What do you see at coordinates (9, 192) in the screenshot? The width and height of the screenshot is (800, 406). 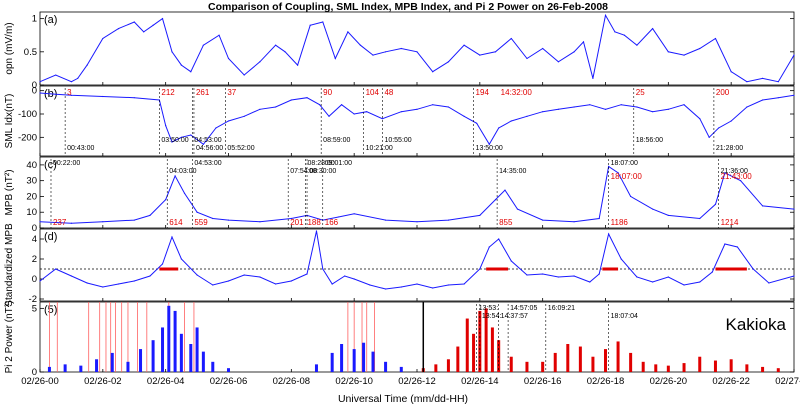 I see `y-axis-label: MPB (nT²)` at bounding box center [9, 192].